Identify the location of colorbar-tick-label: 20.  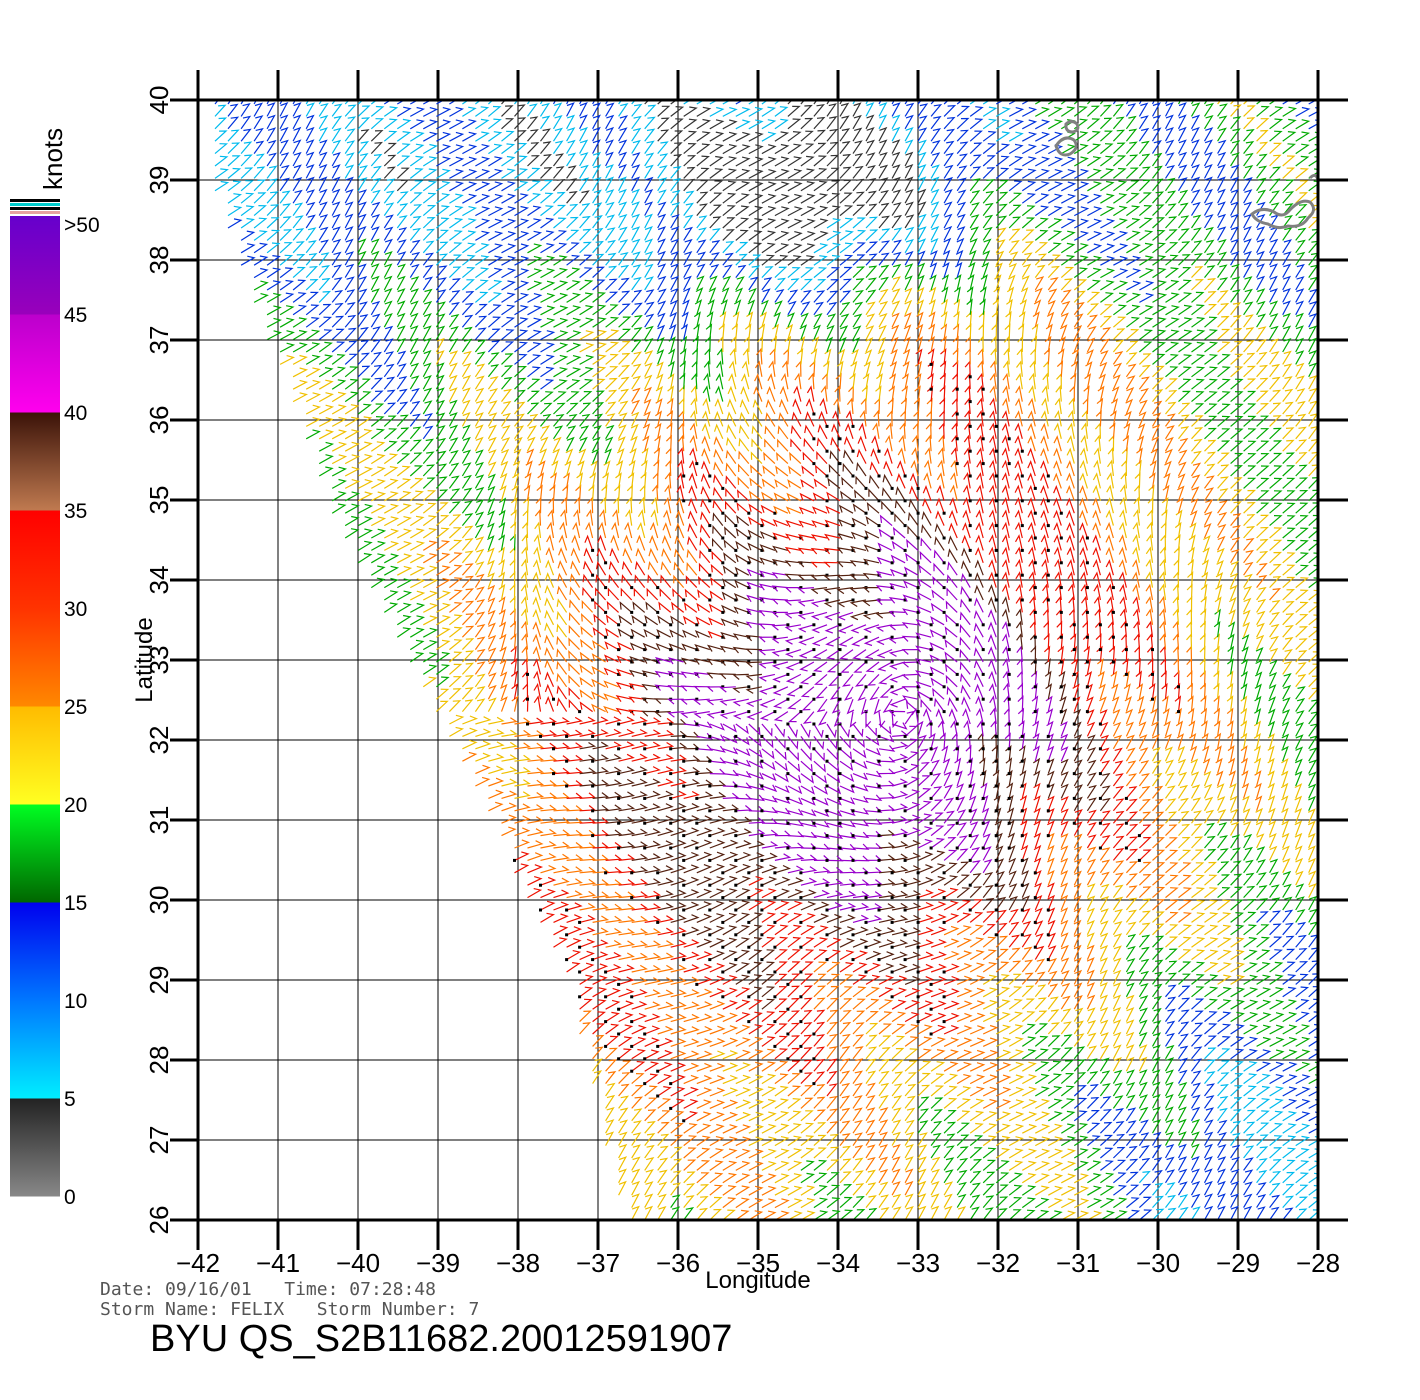
(75, 805).